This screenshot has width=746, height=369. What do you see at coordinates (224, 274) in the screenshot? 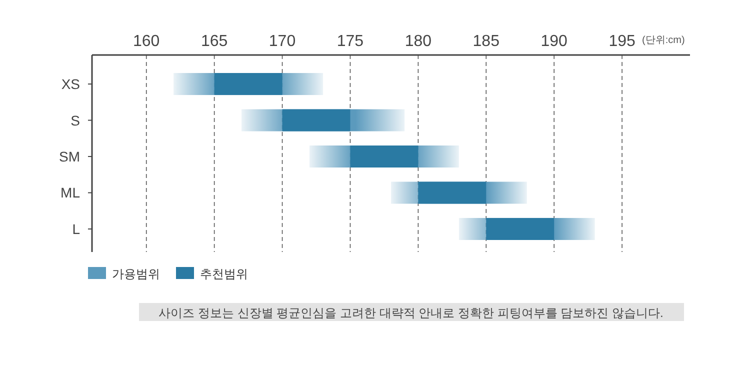
I see `legend-label: 추천범위` at bounding box center [224, 274].